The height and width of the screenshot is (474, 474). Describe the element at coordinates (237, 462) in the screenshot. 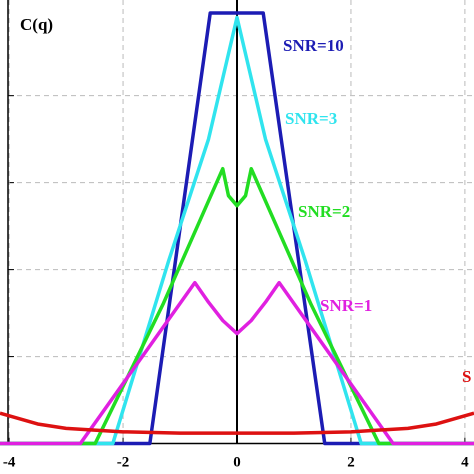

I see `x-tick-label: 0` at that location.